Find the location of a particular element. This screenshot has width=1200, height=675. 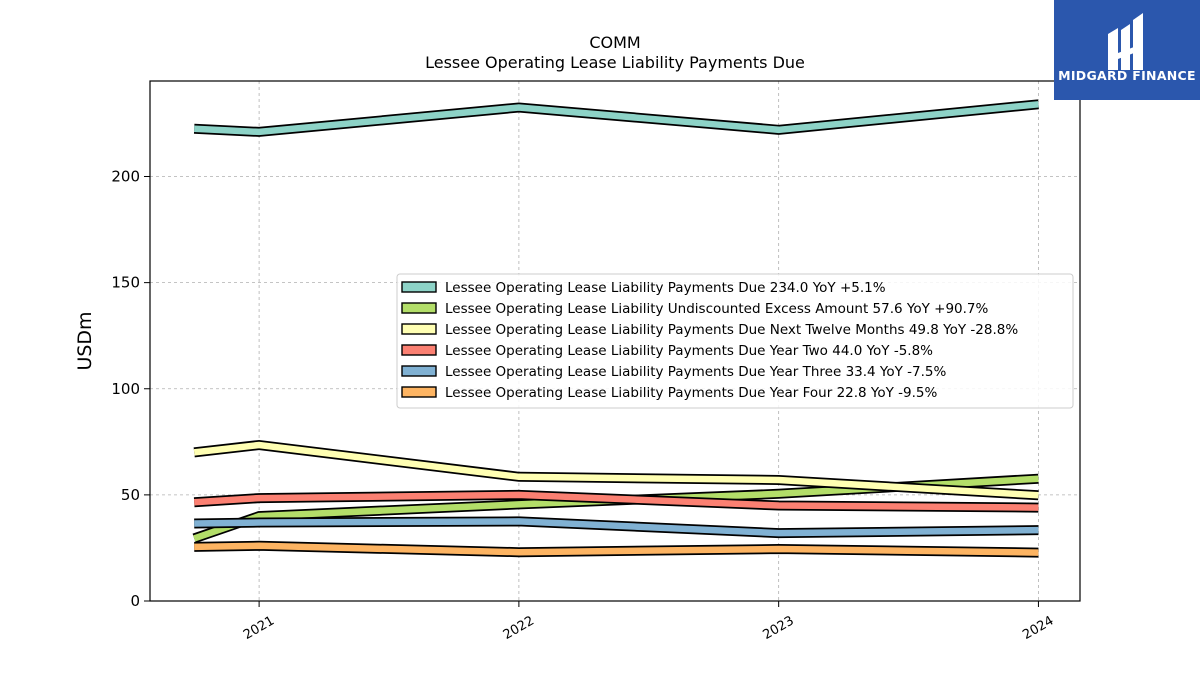

logo: MIDGARD FINANCE is located at coordinates (1127, 50).